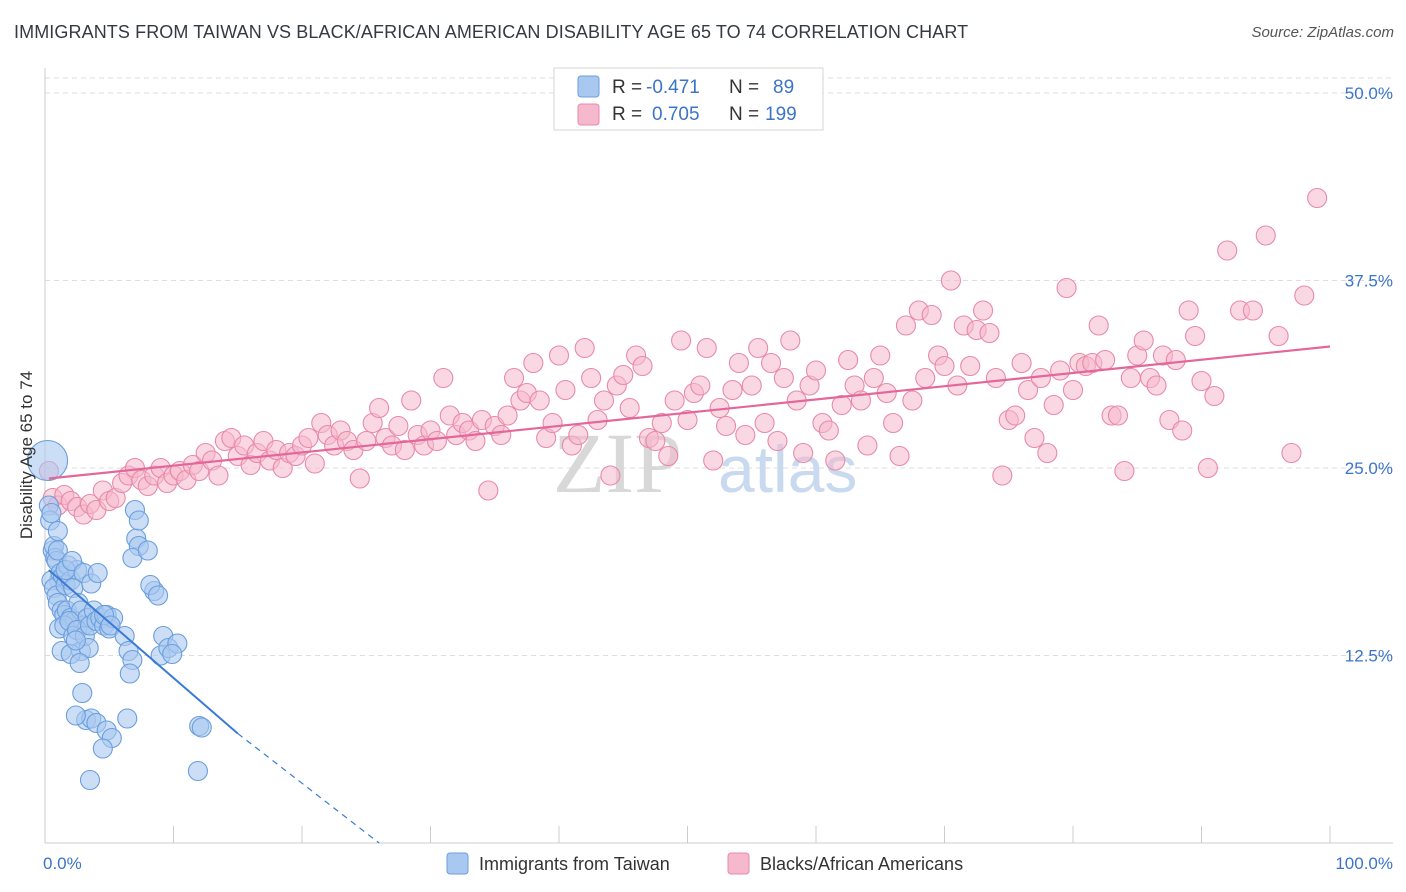 Image resolution: width=1406 pixels, height=892 pixels. Describe the element at coordinates (457, 863) in the screenshot. I see `legend-bottom-swatch-blue` at that location.